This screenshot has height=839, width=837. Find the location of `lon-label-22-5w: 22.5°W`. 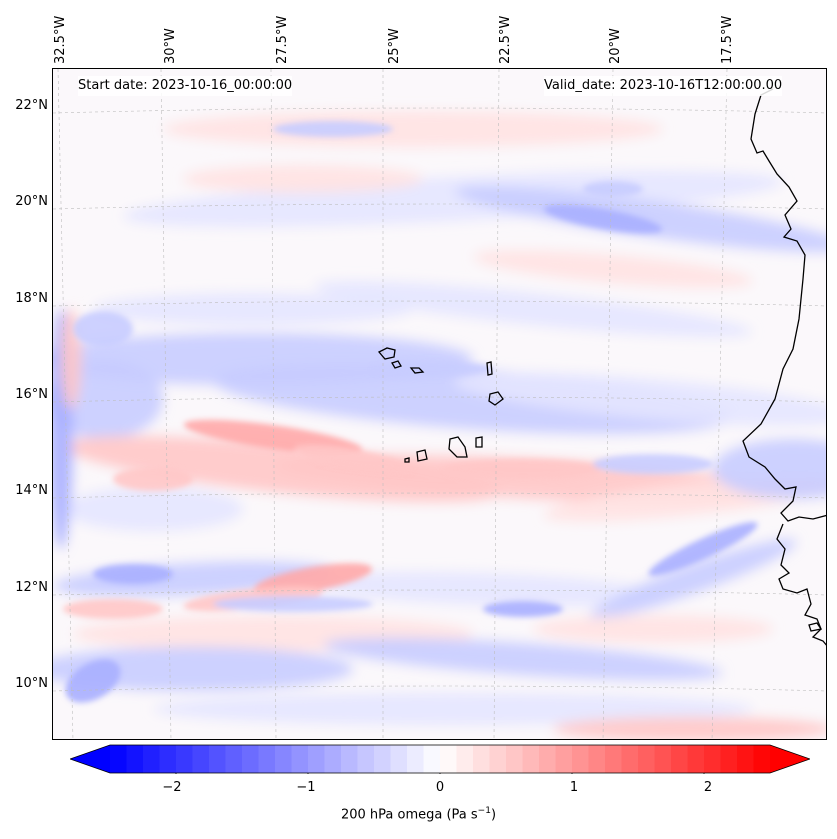

lon-label-22-5w: 22.5°W is located at coordinates (505, 39).